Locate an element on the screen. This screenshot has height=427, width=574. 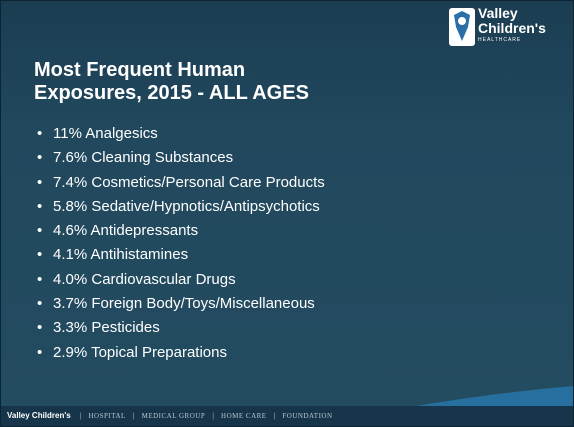
logo-text: HEALTHCARE is located at coordinates (500, 40).